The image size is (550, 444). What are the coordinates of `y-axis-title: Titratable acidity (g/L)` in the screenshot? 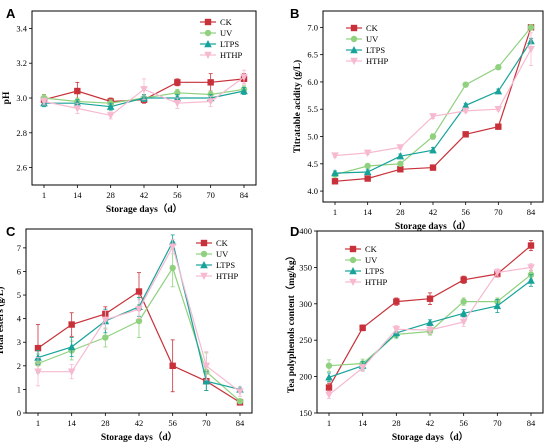 It's located at (297, 106).